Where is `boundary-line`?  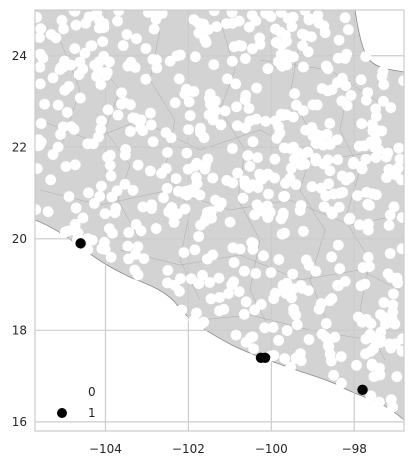
boundary-line is located at coordinates (285, 327).